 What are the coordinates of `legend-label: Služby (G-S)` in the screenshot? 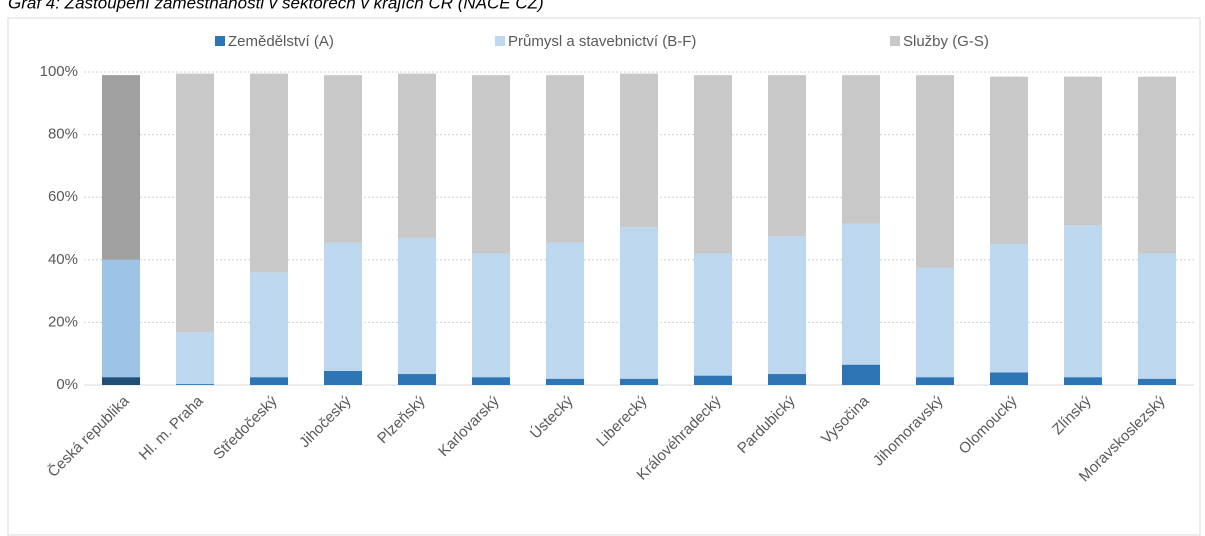 It's located at (946, 41).